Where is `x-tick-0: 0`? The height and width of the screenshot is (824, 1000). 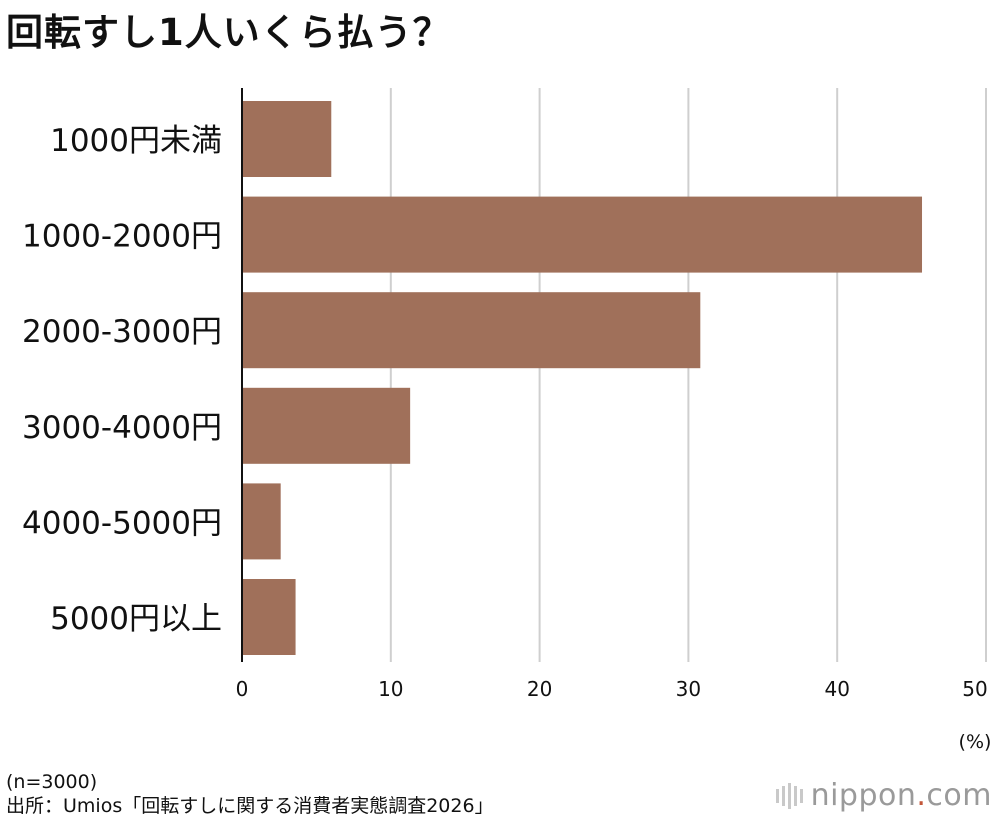
x-tick-0: 0 is located at coordinates (242, 689).